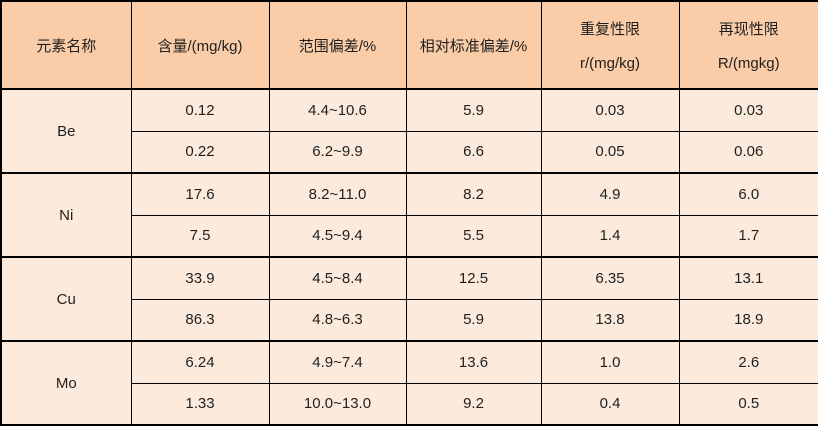  I want to click on repeatability-cell: 0.03, so click(610, 110).